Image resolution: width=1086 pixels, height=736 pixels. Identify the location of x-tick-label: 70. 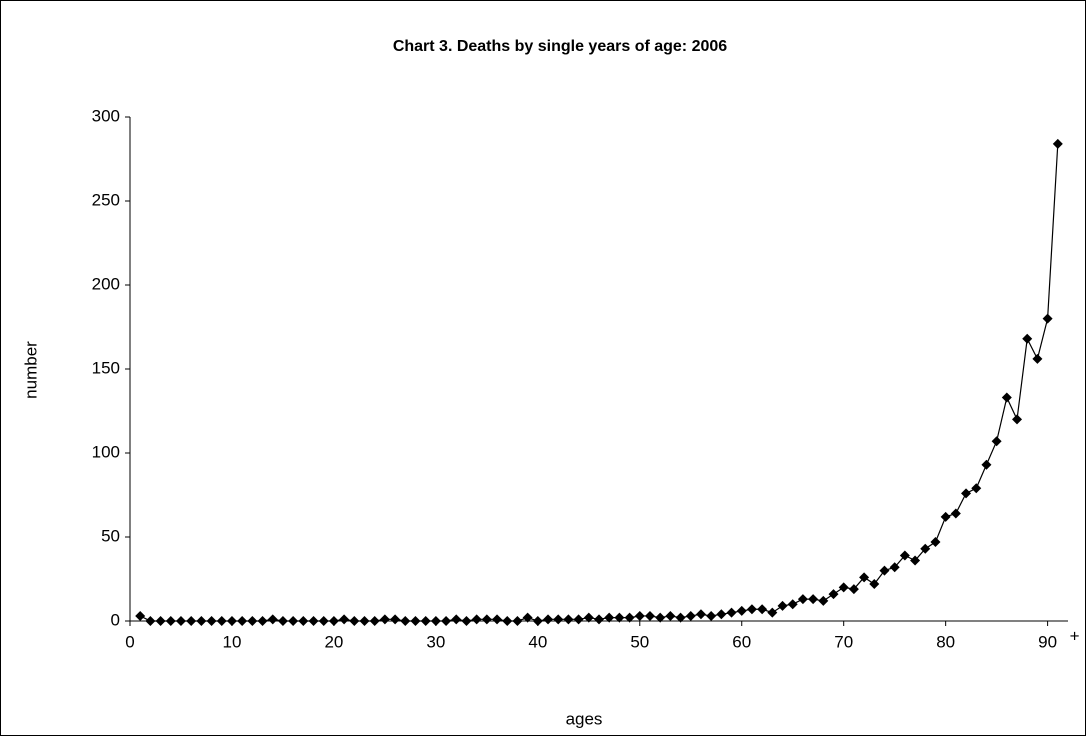
(843, 641).